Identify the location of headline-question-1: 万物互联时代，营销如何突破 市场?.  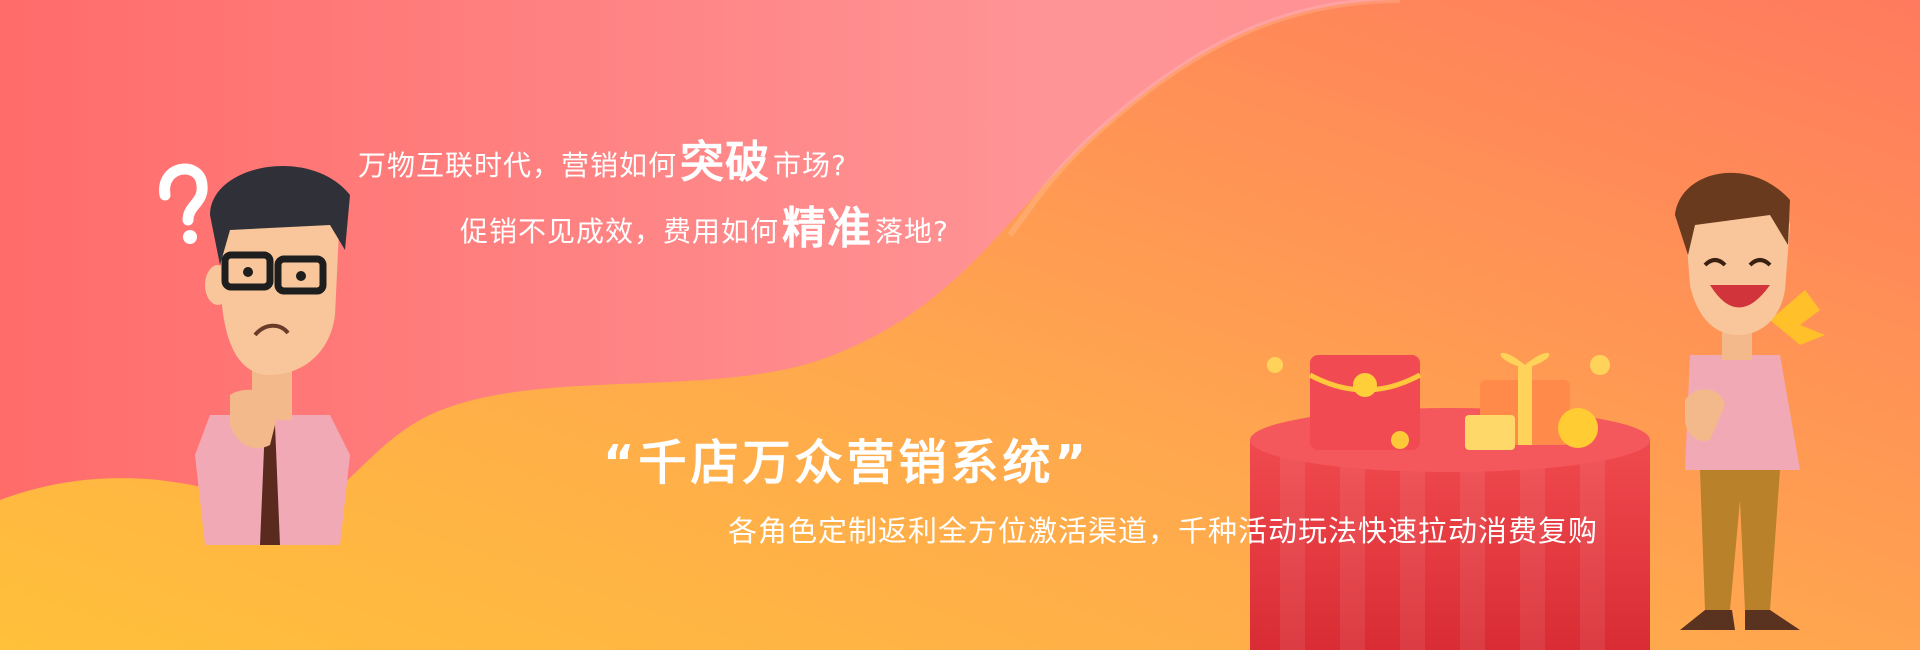
(602, 156).